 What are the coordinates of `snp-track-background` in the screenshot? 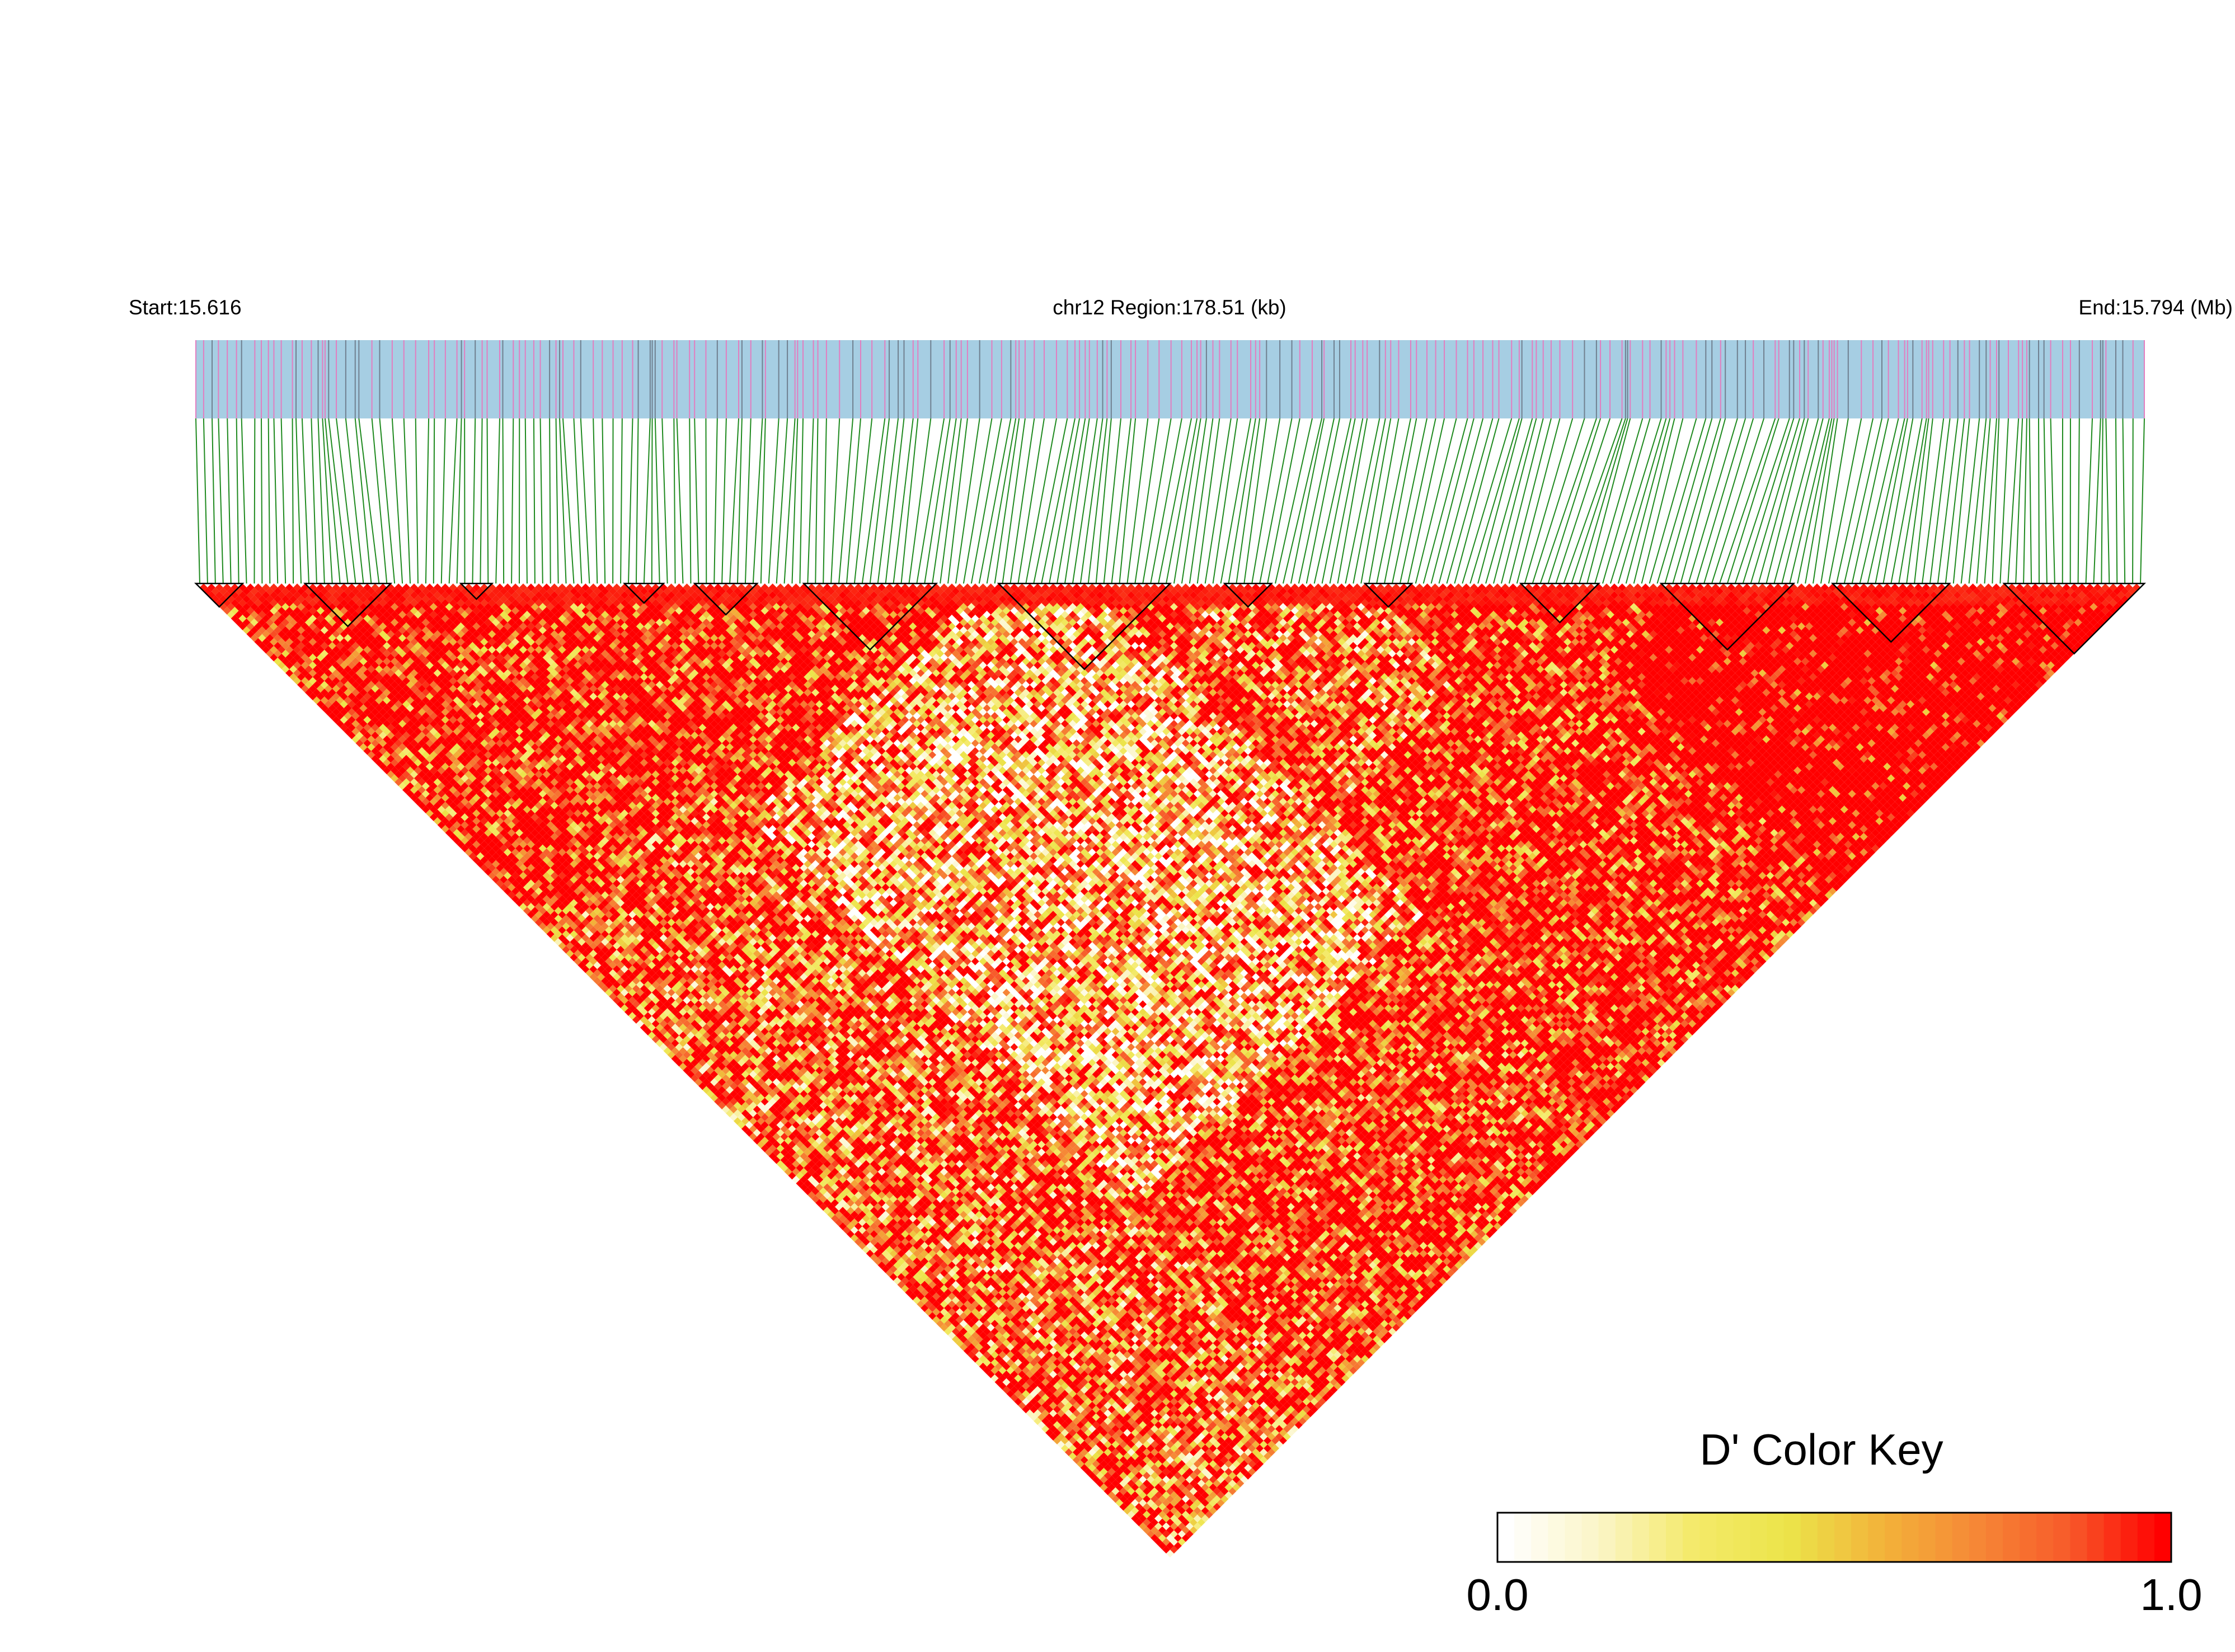 It's located at (1170, 379).